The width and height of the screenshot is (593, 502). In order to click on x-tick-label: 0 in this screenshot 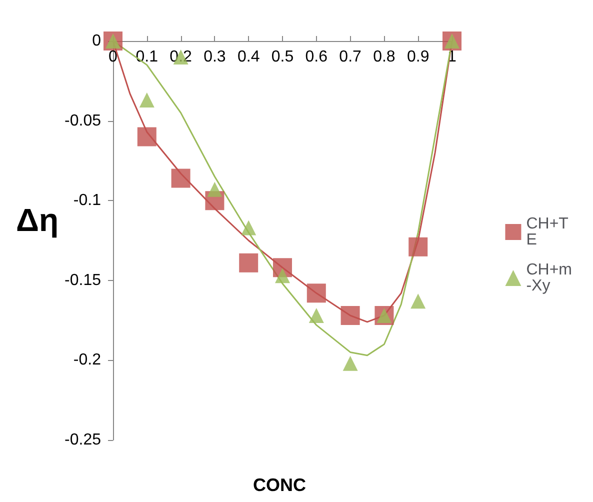, I will do `click(113, 57)`.